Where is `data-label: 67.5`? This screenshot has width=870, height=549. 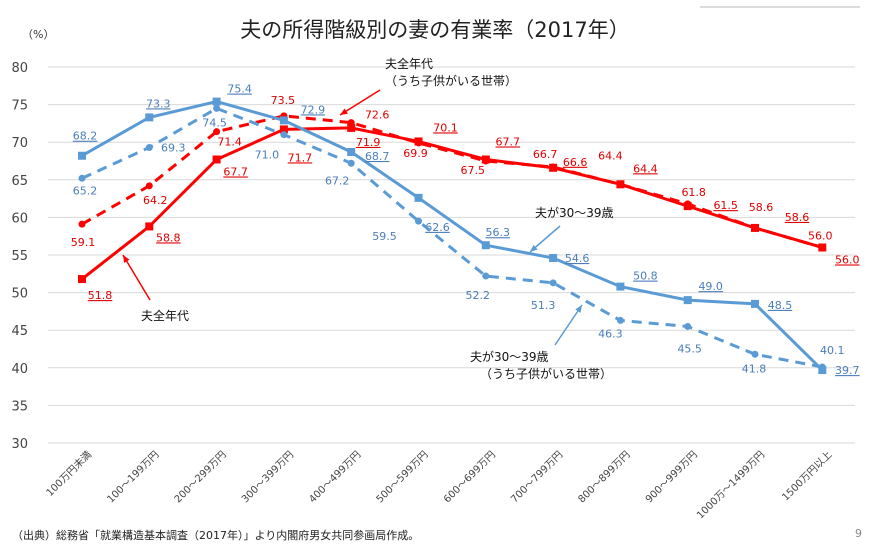 data-label: 67.5 is located at coordinates (473, 170).